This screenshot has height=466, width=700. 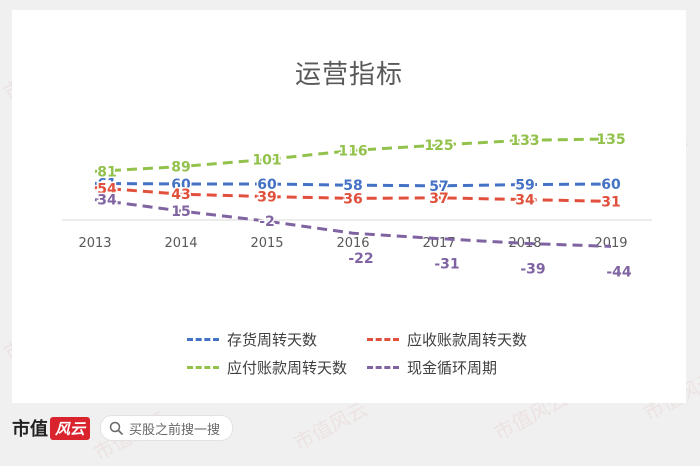 What do you see at coordinates (438, 199) in the screenshot?
I see `data-label: 37` at bounding box center [438, 199].